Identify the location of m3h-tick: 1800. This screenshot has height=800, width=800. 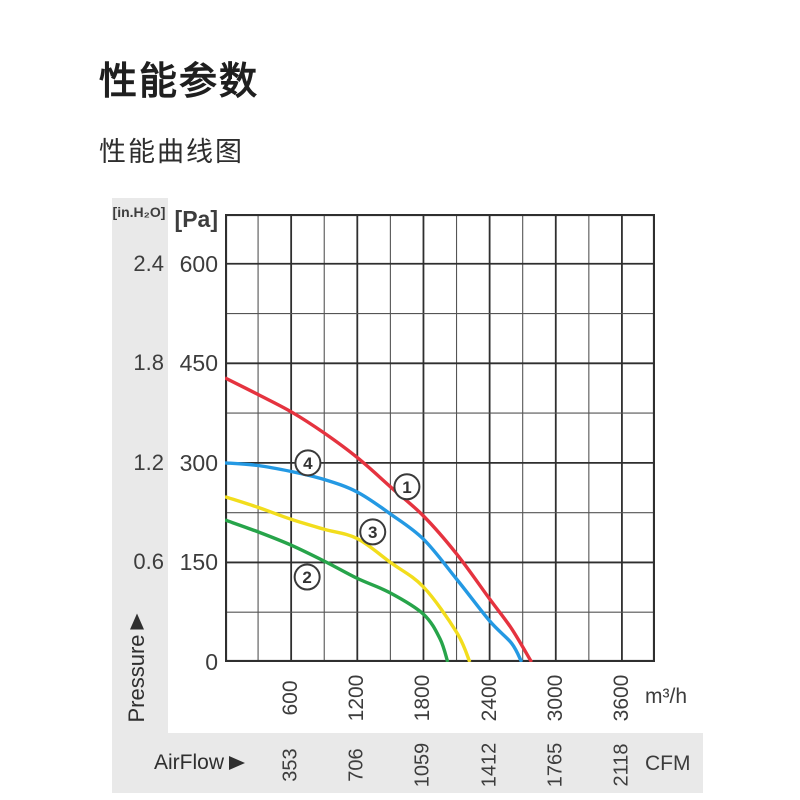
(423, 698).